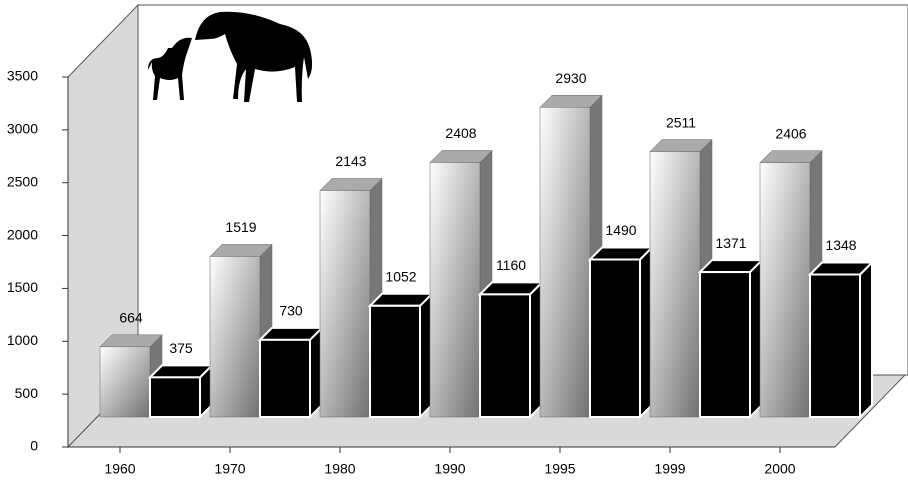 This screenshot has width=908, height=486. What do you see at coordinates (570, 78) in the screenshot?
I see `value-label: 2930` at bounding box center [570, 78].